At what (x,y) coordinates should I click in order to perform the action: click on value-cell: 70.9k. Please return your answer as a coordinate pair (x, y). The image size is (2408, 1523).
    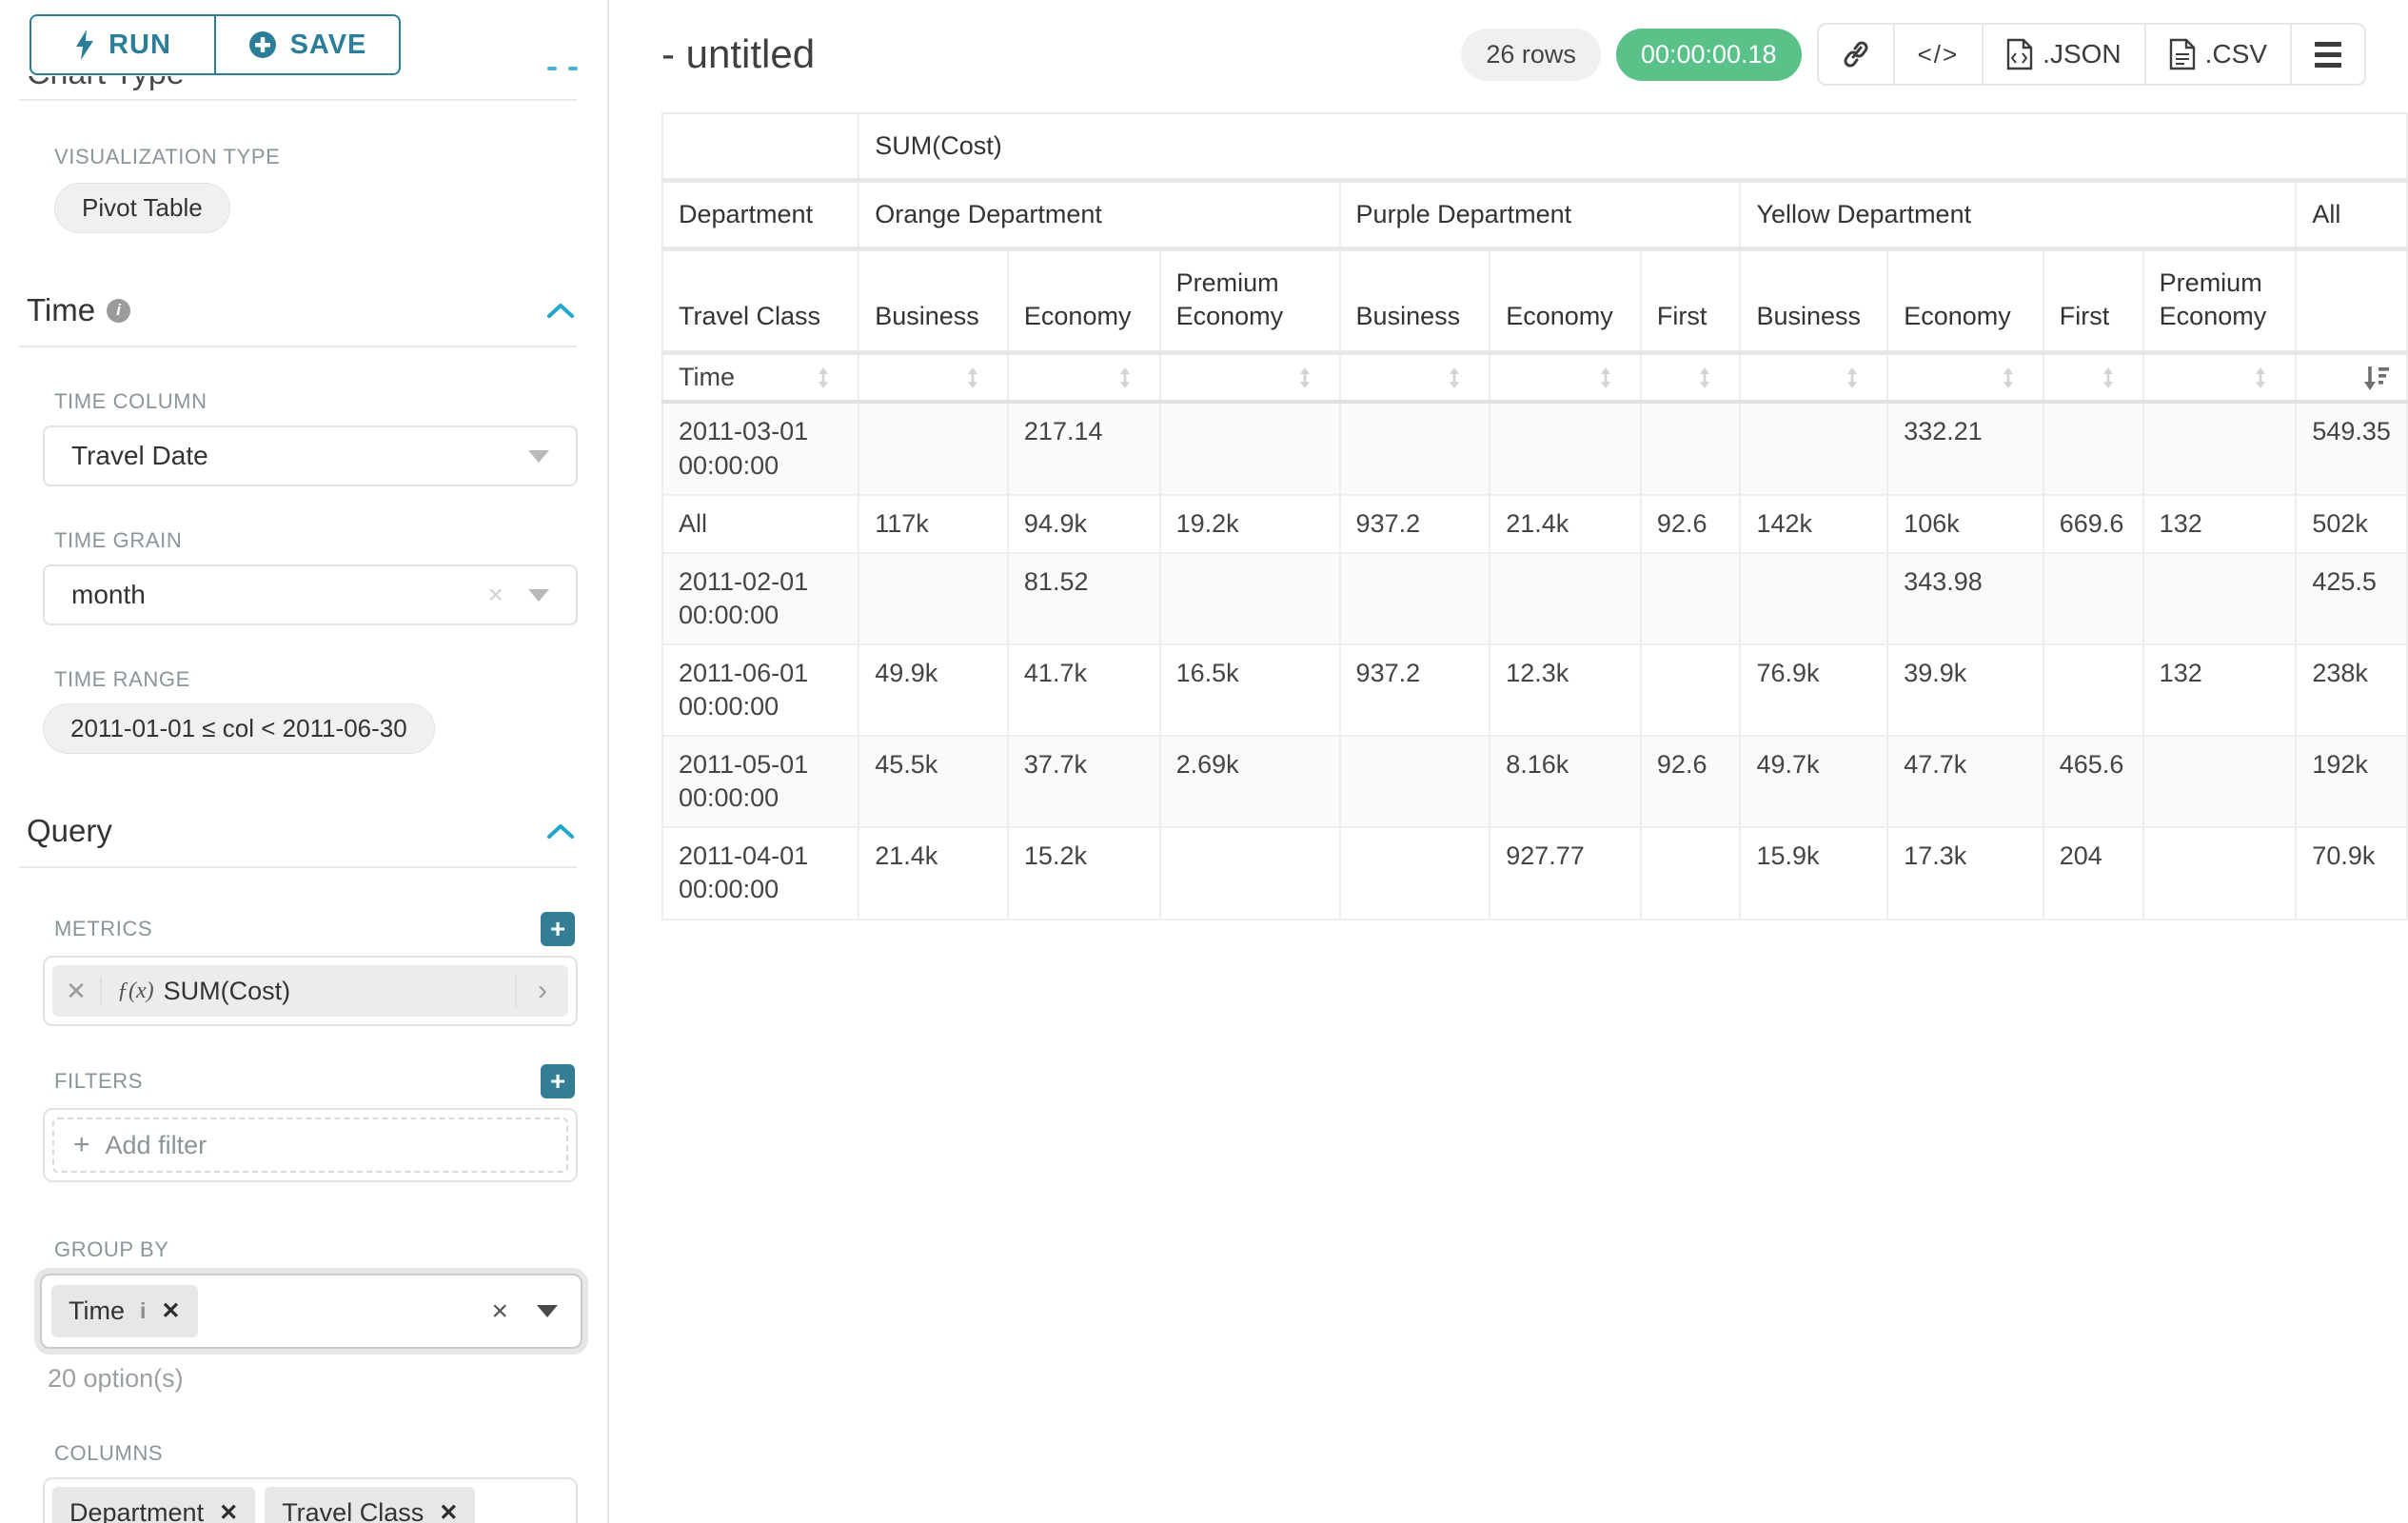
    Looking at the image, I should click on (2352, 874).